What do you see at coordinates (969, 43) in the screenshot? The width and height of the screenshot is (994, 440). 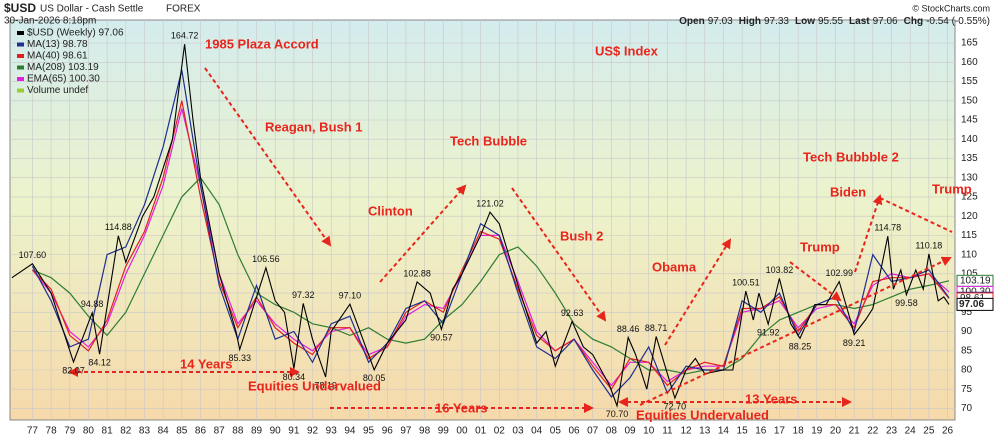 I see `y-tick-label: 165` at bounding box center [969, 43].